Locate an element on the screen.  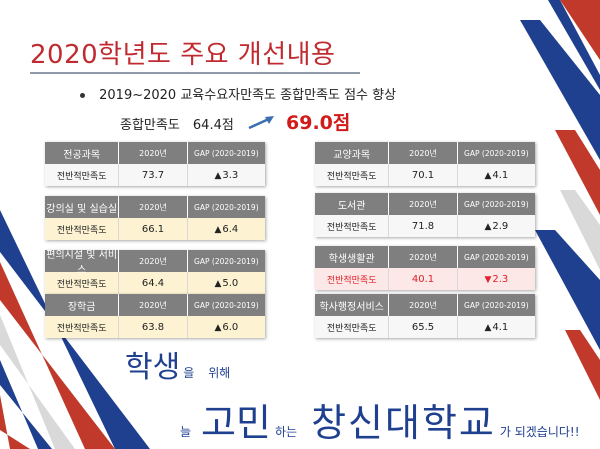
slogan-university: 창신대학교 is located at coordinates (403, 423).